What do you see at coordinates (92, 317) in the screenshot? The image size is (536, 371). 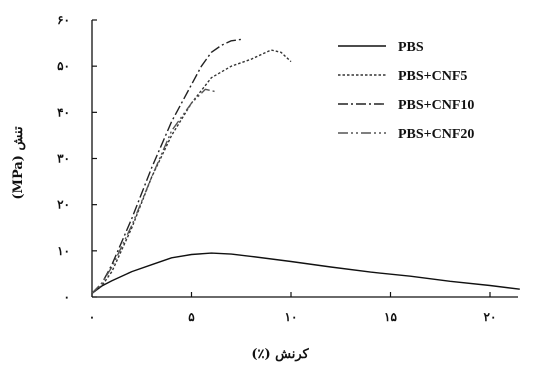 I see `x-tick-label: ۰` at bounding box center [92, 317].